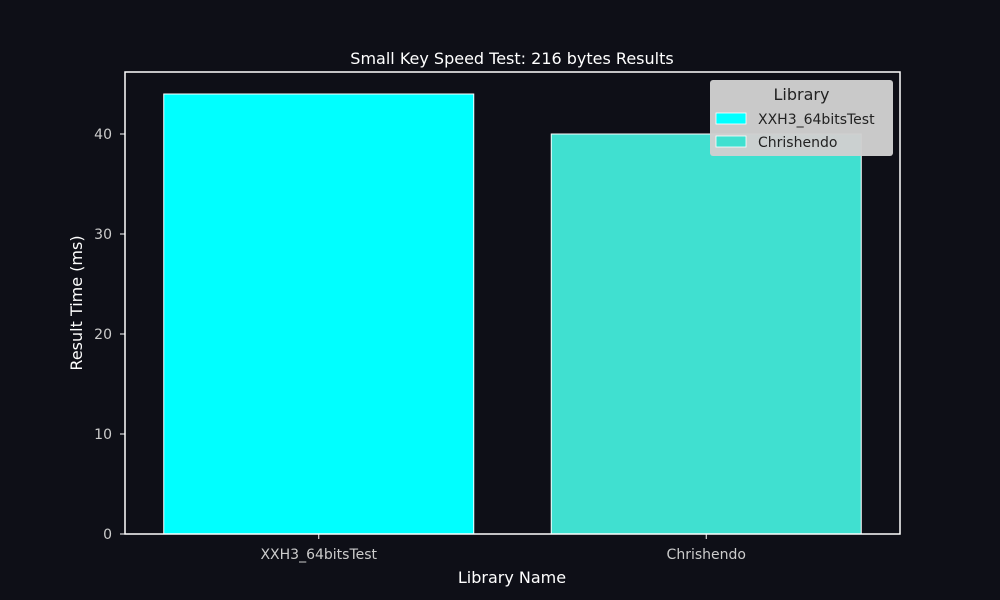  Describe the element at coordinates (76, 302) in the screenshot. I see `y-axis-label: Result Time (ms)` at that location.